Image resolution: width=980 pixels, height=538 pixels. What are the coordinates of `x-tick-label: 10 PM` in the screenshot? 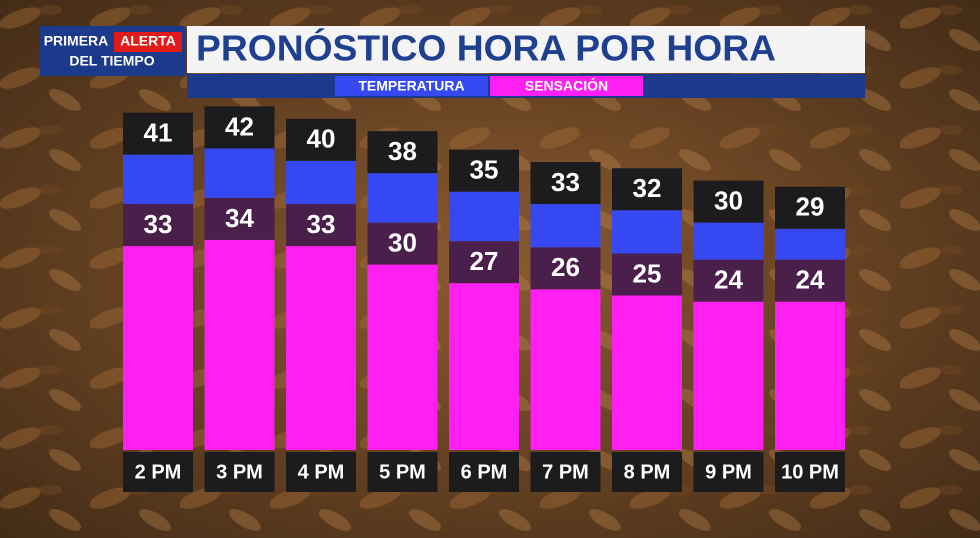 It's located at (810, 472).